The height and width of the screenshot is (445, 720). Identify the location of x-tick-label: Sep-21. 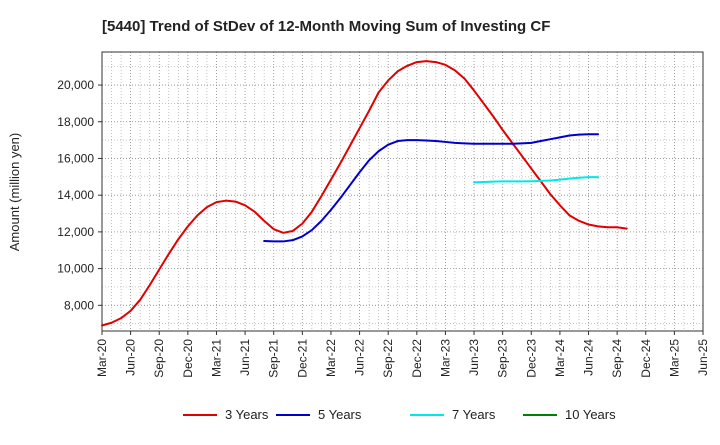
(274, 358).